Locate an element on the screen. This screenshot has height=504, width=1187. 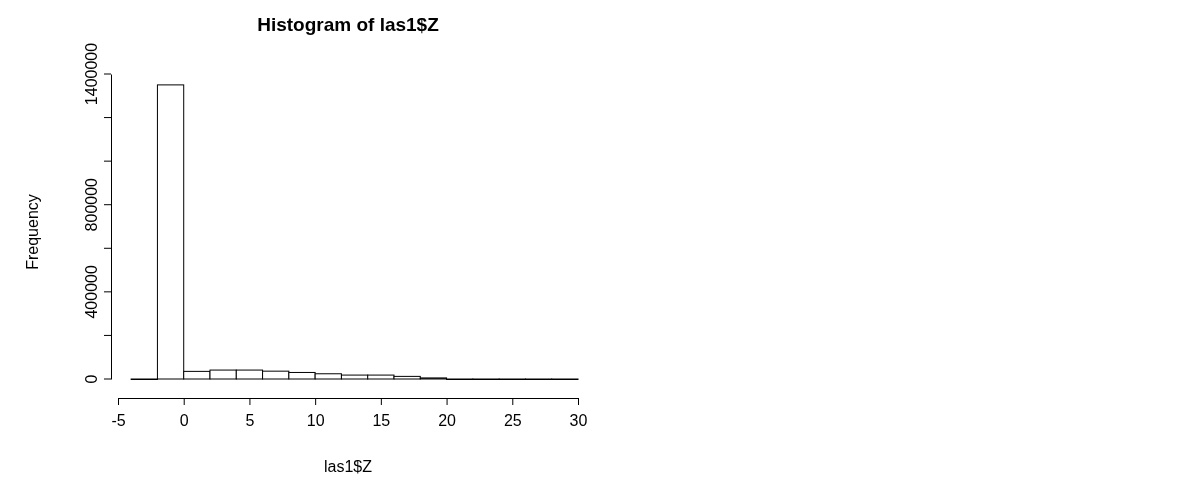
y-tick-label: 0 is located at coordinates (91, 379).